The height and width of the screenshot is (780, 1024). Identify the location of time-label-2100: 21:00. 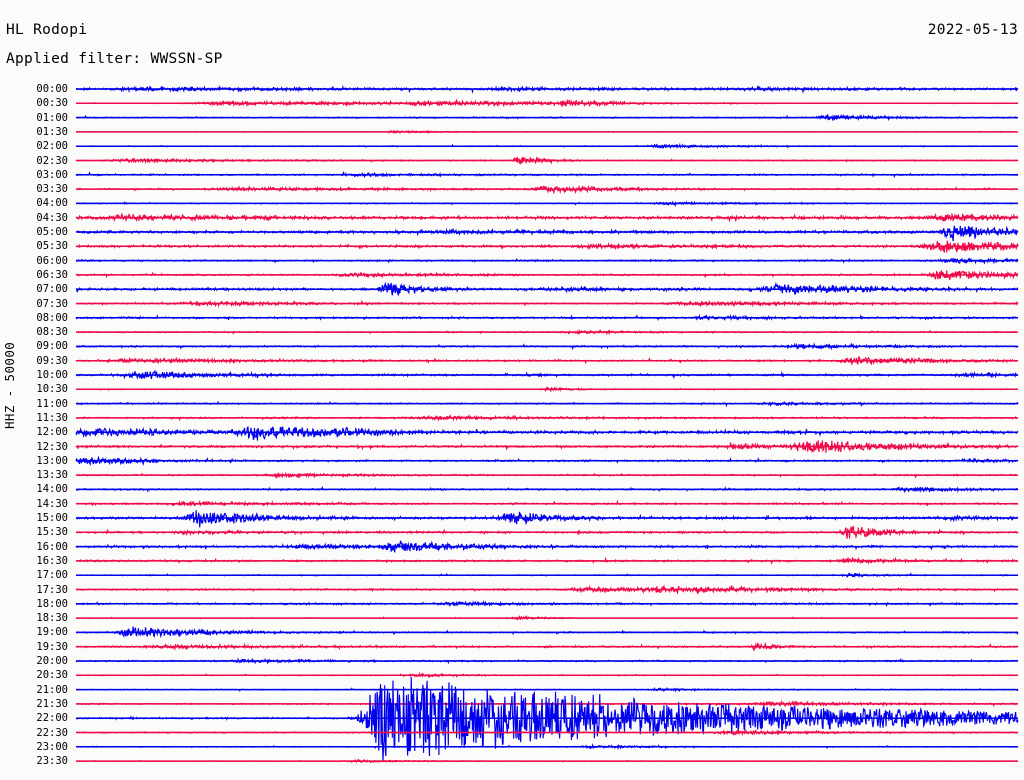
(52, 689).